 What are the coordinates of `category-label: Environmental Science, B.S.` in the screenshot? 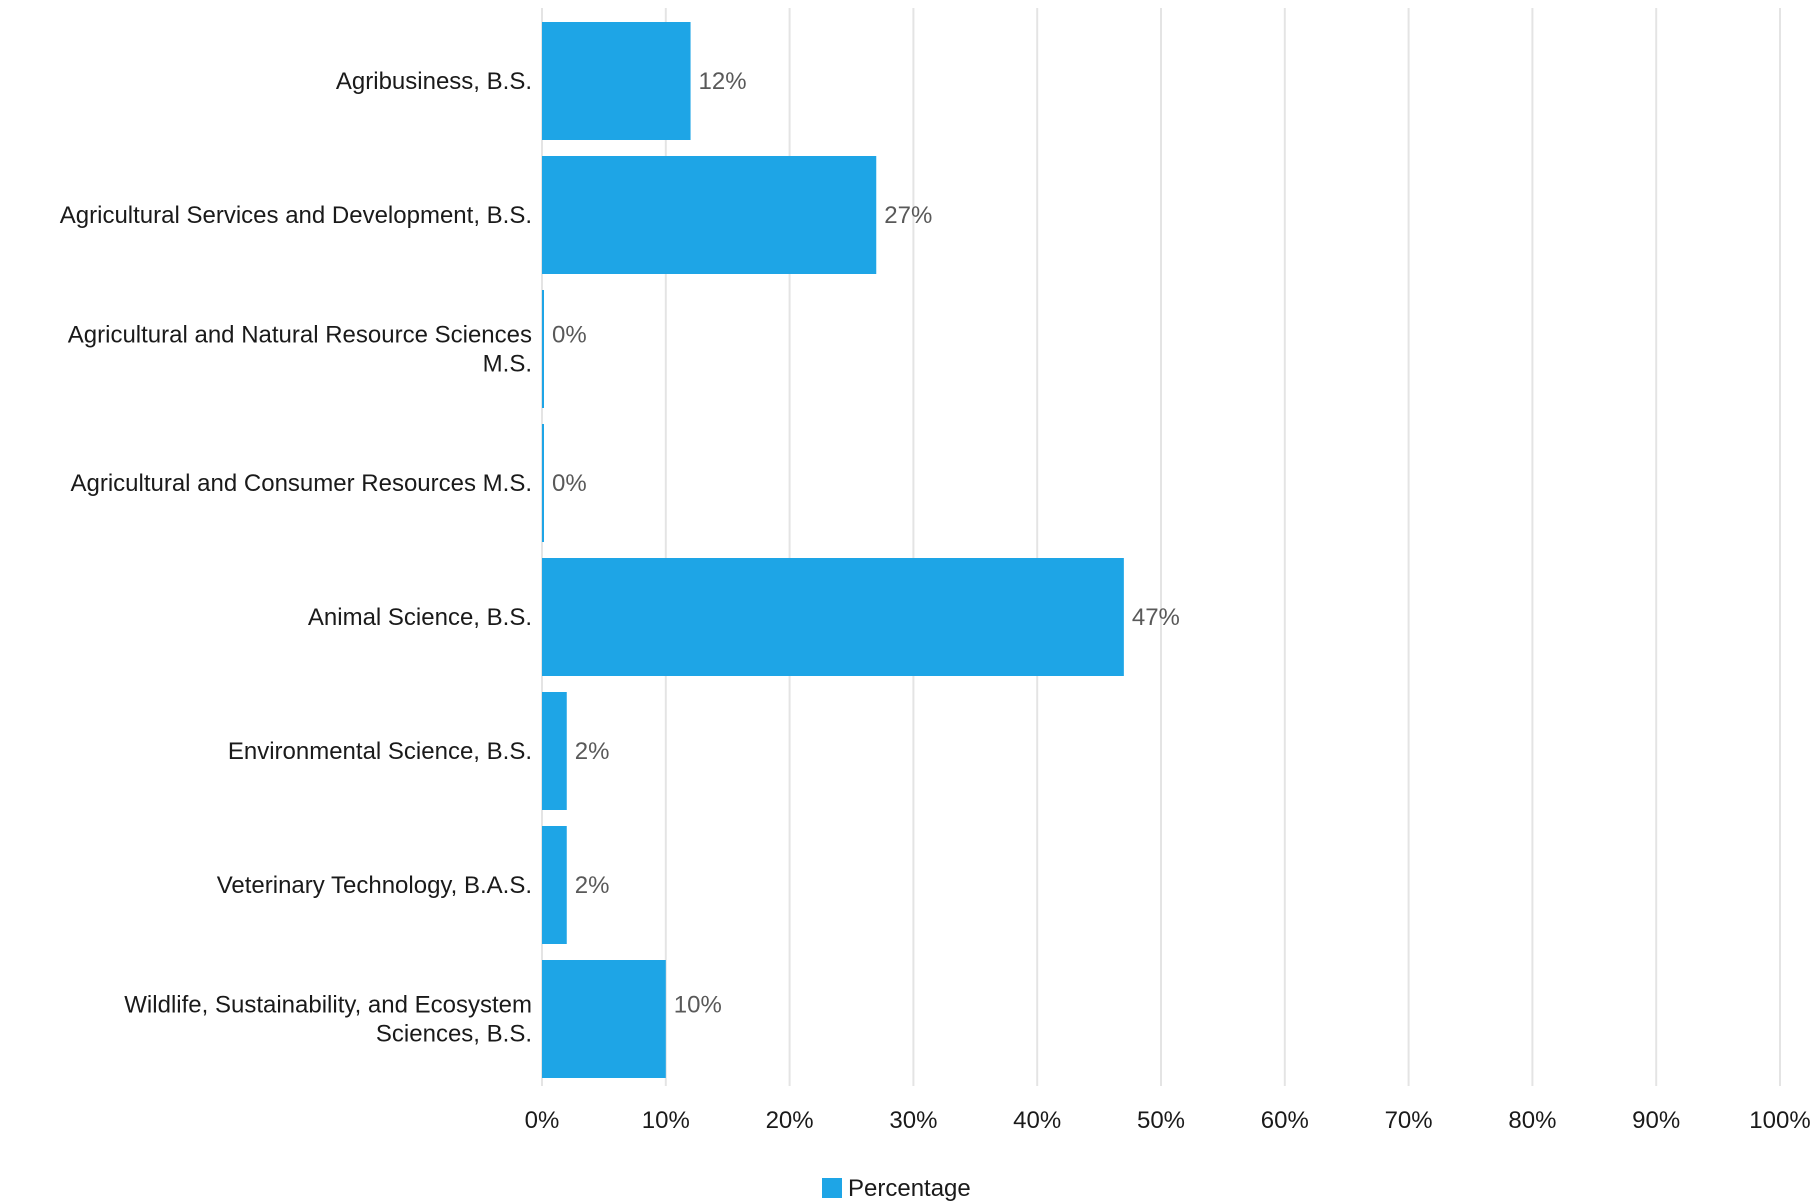 It's located at (380, 751).